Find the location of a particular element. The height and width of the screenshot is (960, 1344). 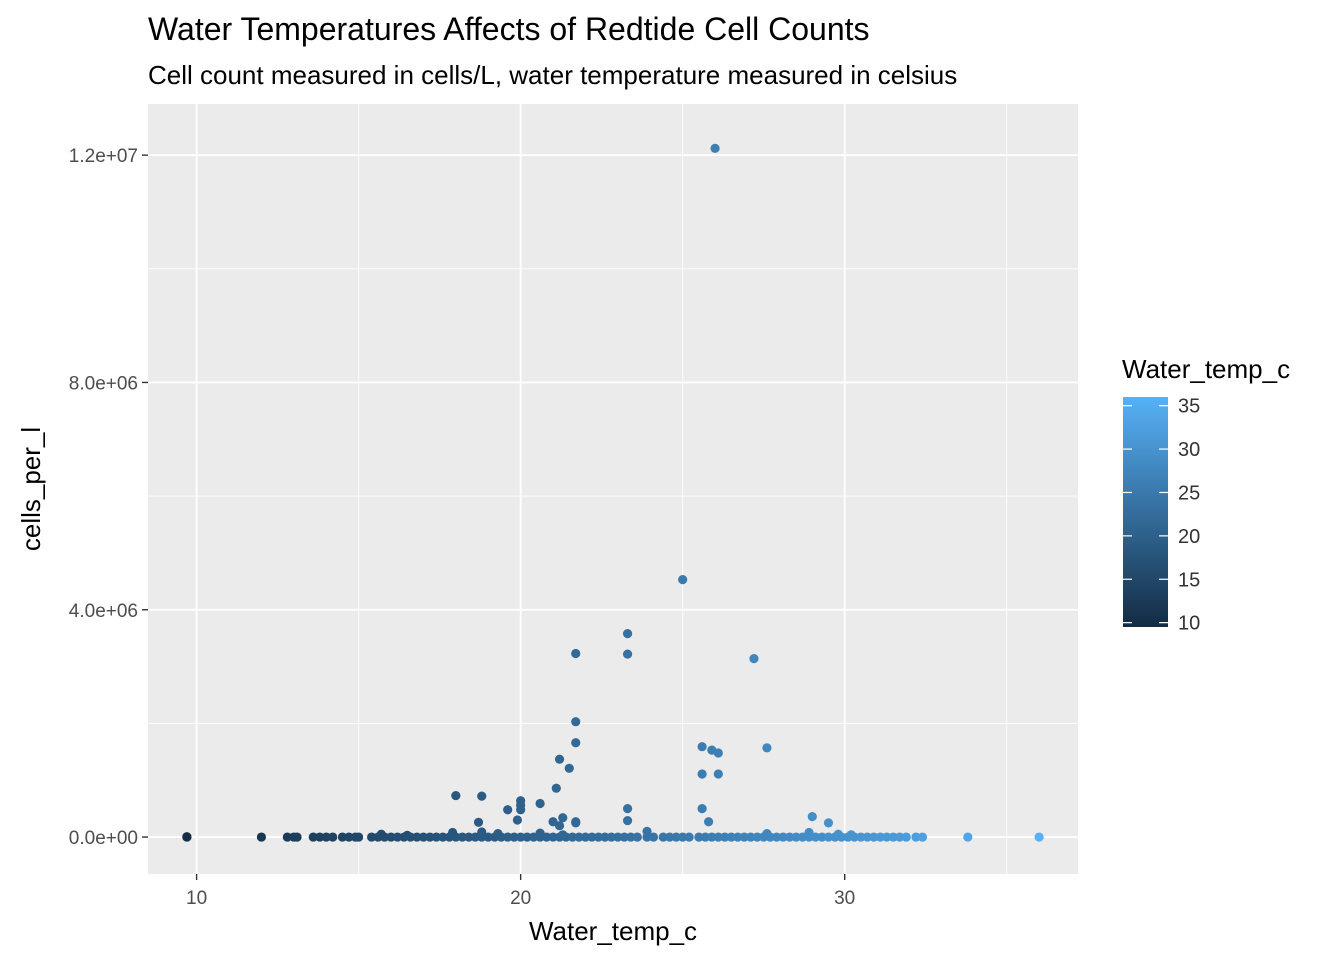

legend-title: Water_temp_c is located at coordinates (1206, 369).